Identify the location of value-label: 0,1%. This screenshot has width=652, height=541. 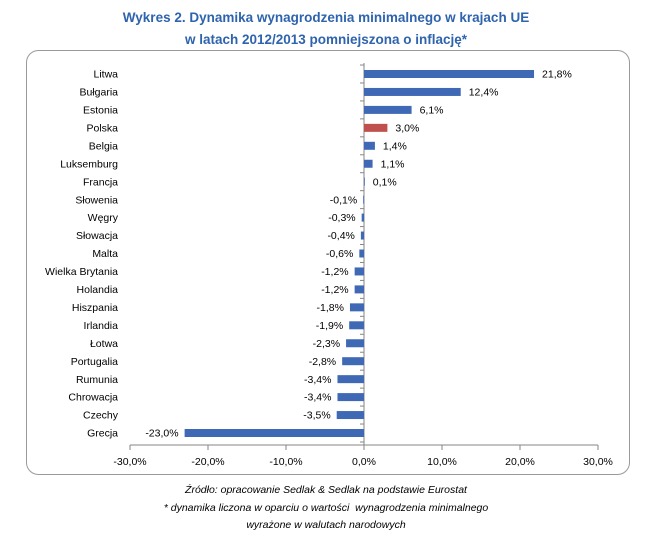
(385, 182).